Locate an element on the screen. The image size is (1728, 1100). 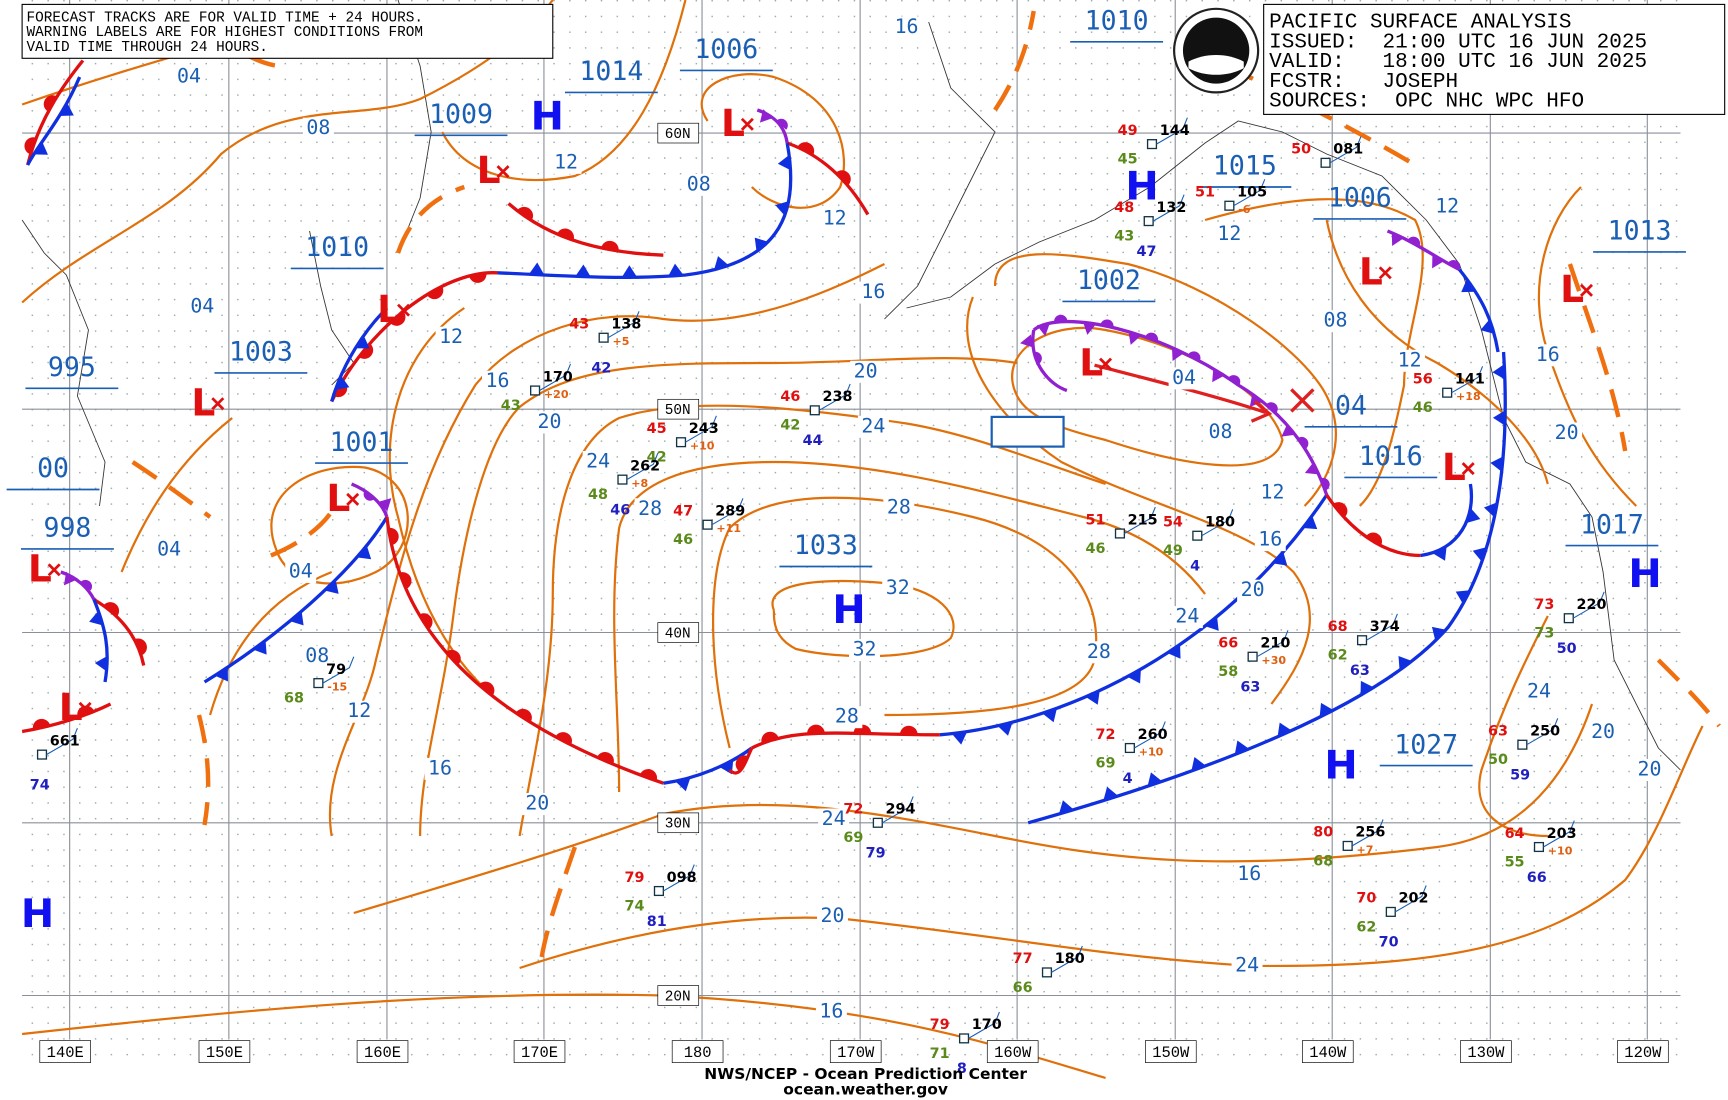
station-tend: +11 is located at coordinates (728, 528).